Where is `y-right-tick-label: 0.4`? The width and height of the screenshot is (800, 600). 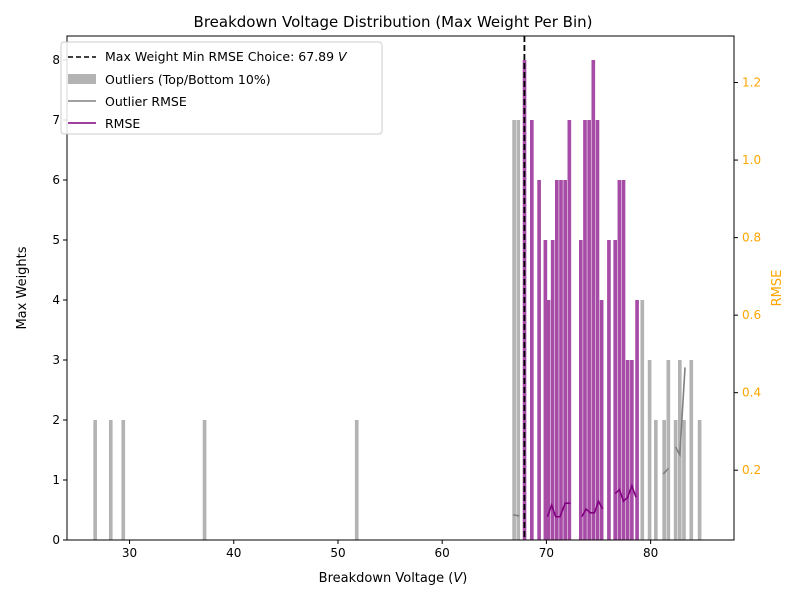
y-right-tick-label: 0.4 is located at coordinates (751, 393).